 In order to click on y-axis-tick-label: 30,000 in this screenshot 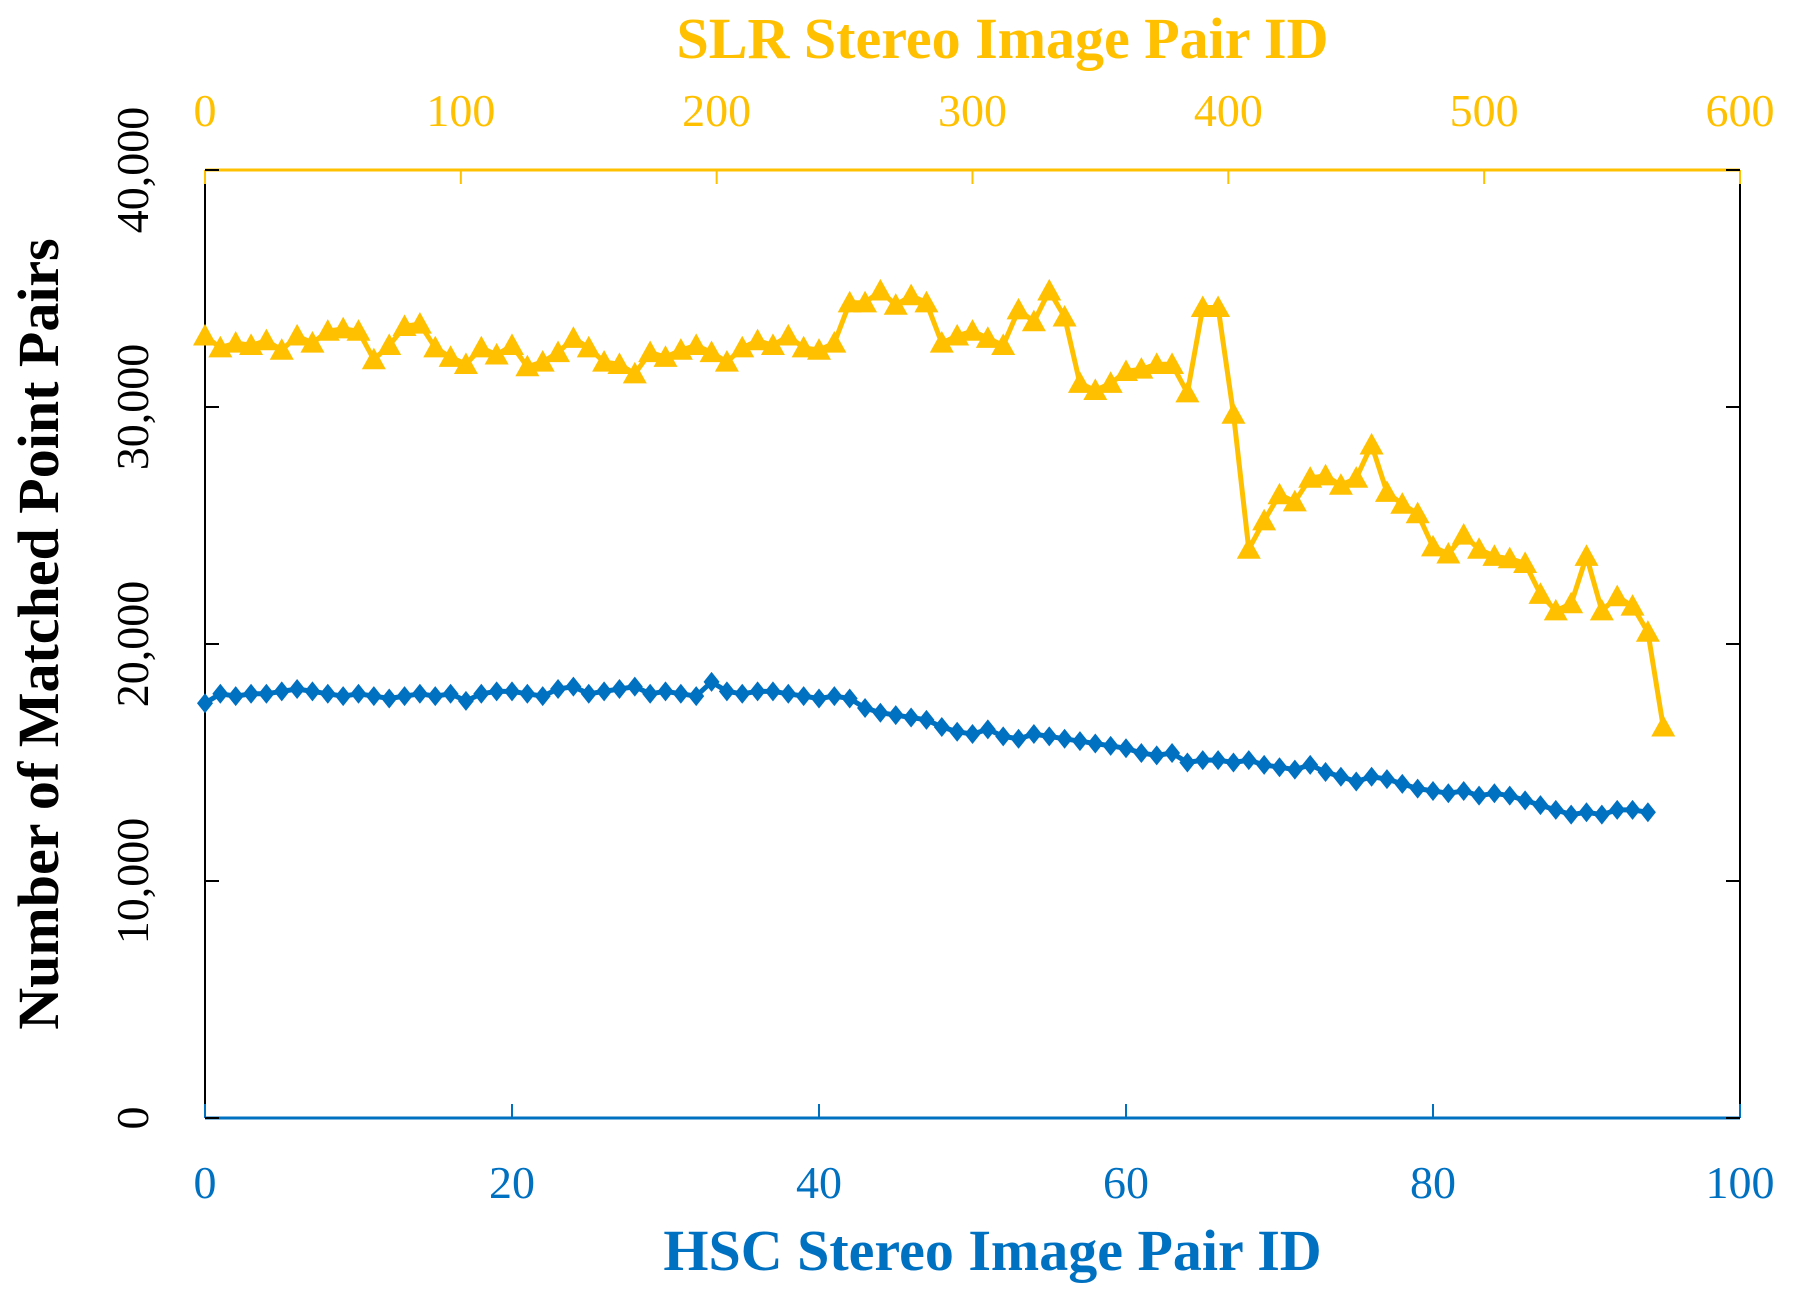, I will do `click(132, 407)`.